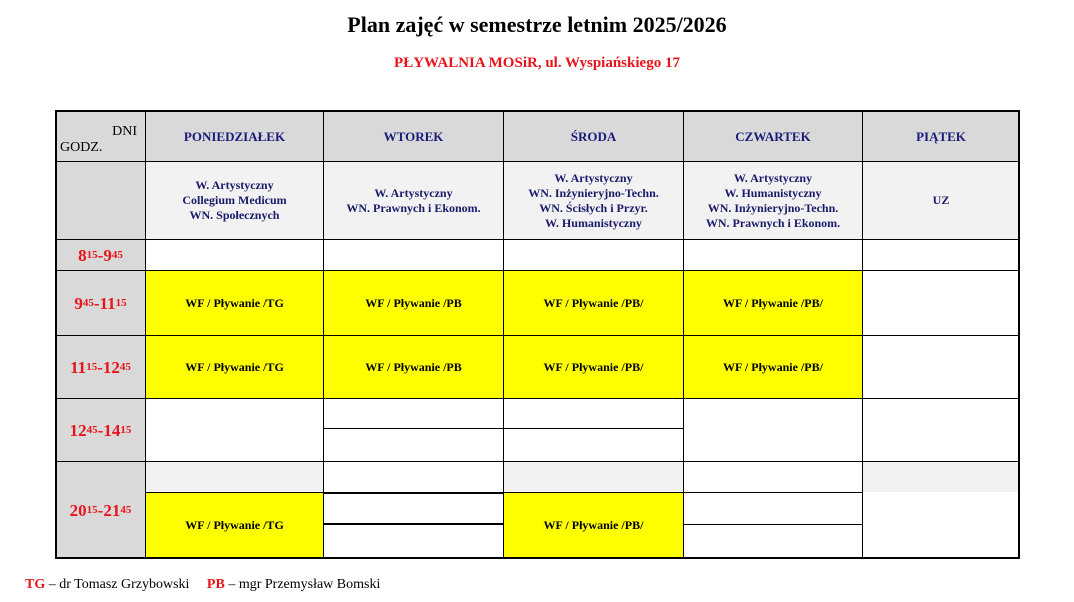 This screenshot has height=602, width=1074. I want to click on corner-cell: DNI GODZ., so click(100, 136).